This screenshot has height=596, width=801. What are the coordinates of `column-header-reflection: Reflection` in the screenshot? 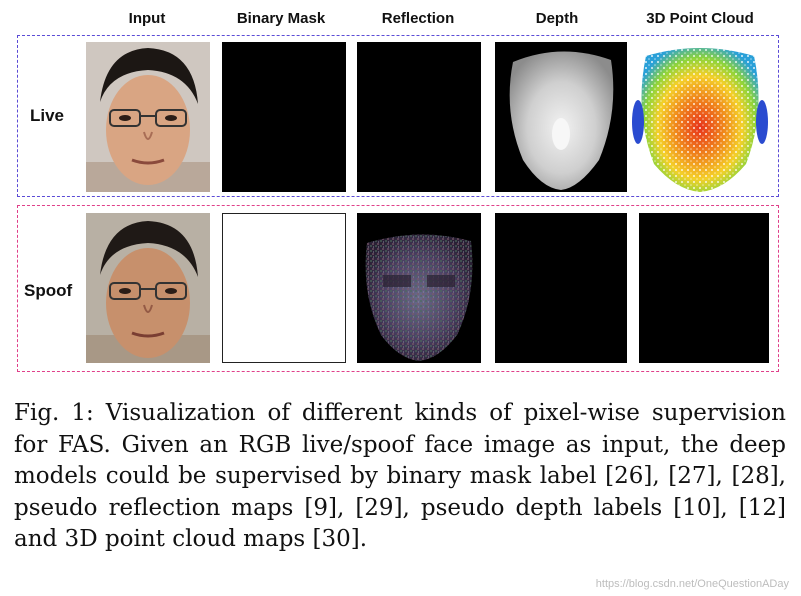 It's located at (418, 18).